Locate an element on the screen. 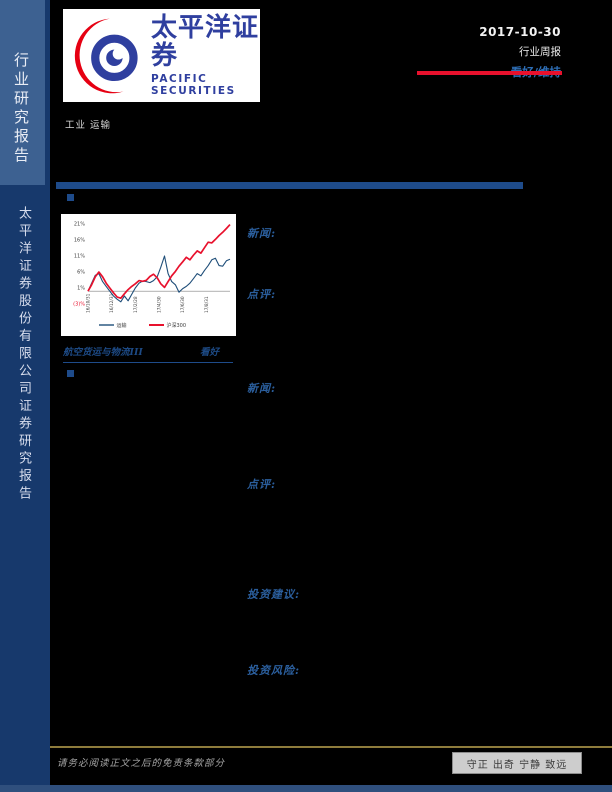 The width and height of the screenshot is (612, 792). svg-text: 6% is located at coordinates (81, 273).